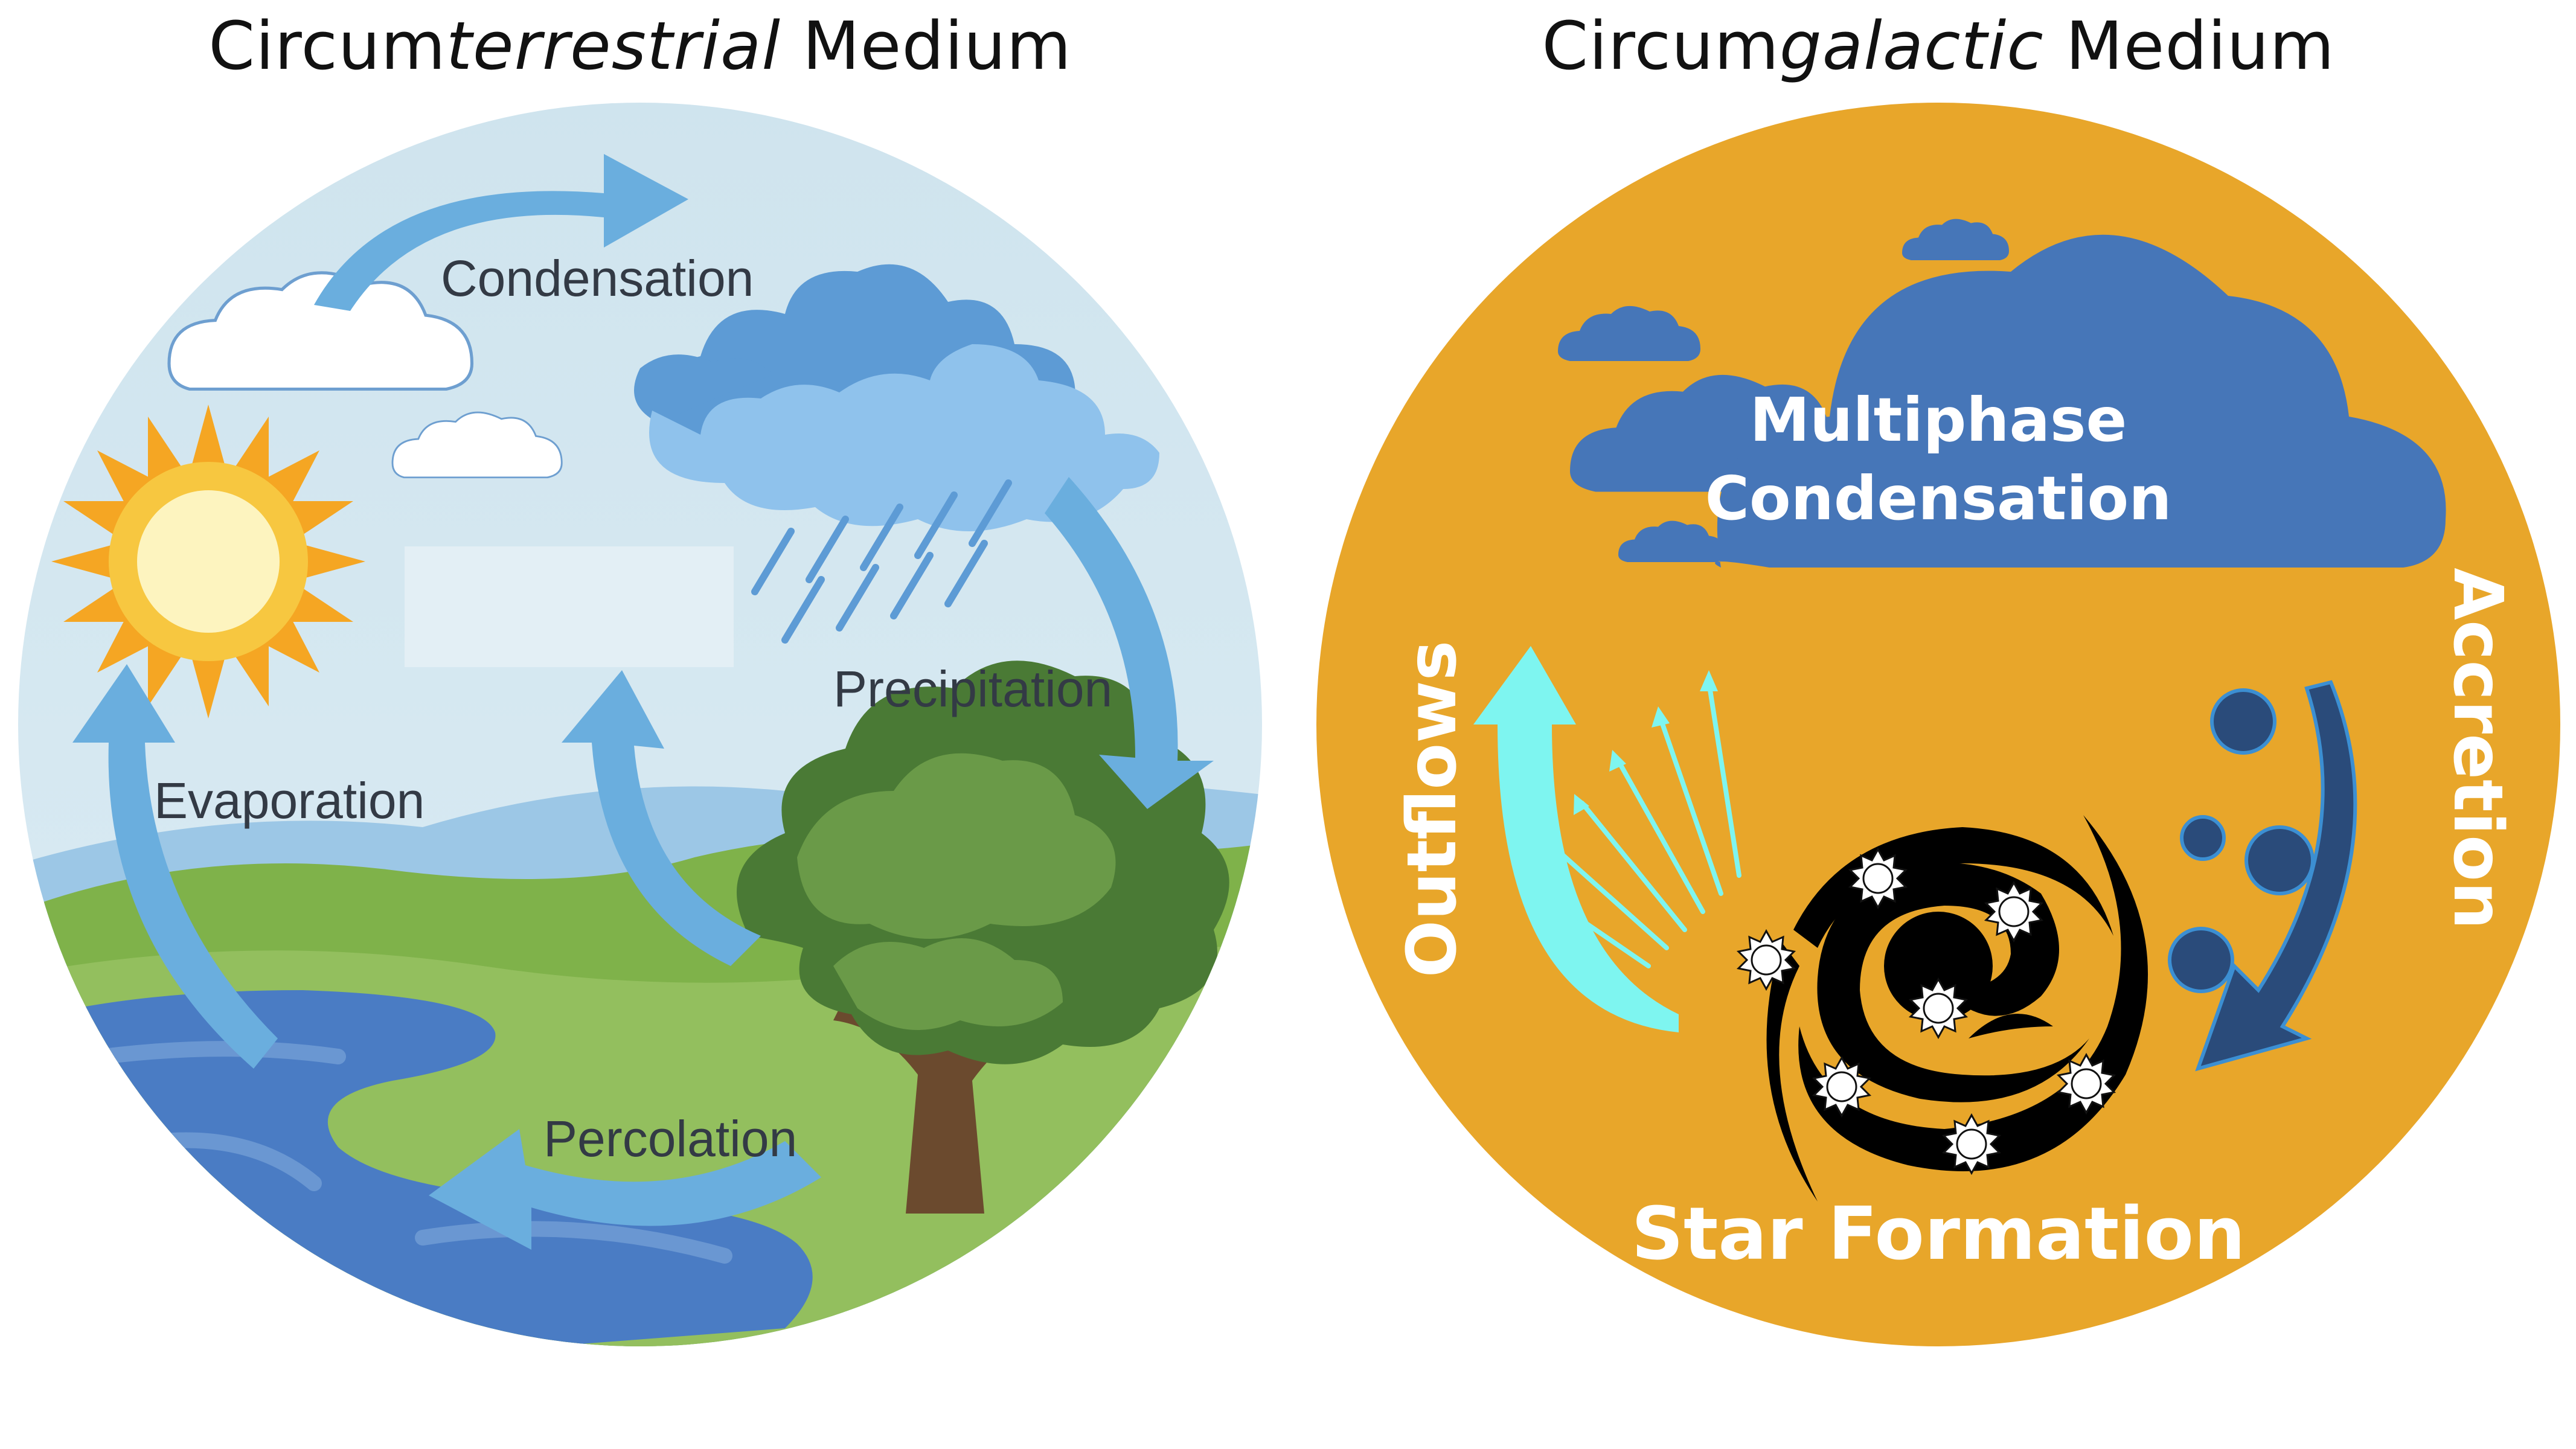 The height and width of the screenshot is (1449, 2576). What do you see at coordinates (1620, 785) in the screenshot?
I see `outflow-arrowheads` at bounding box center [1620, 785].